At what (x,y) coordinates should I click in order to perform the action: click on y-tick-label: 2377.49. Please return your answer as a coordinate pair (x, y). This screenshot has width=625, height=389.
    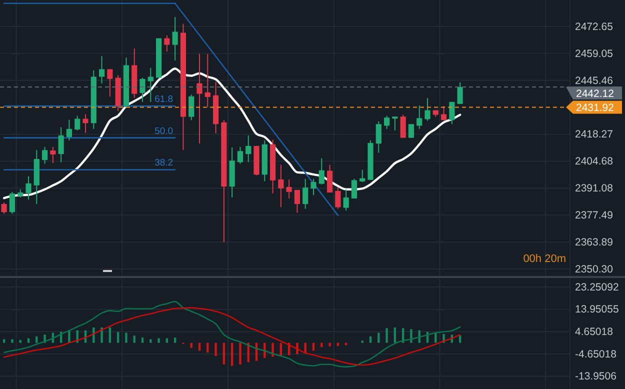
    Looking at the image, I should click on (594, 216).